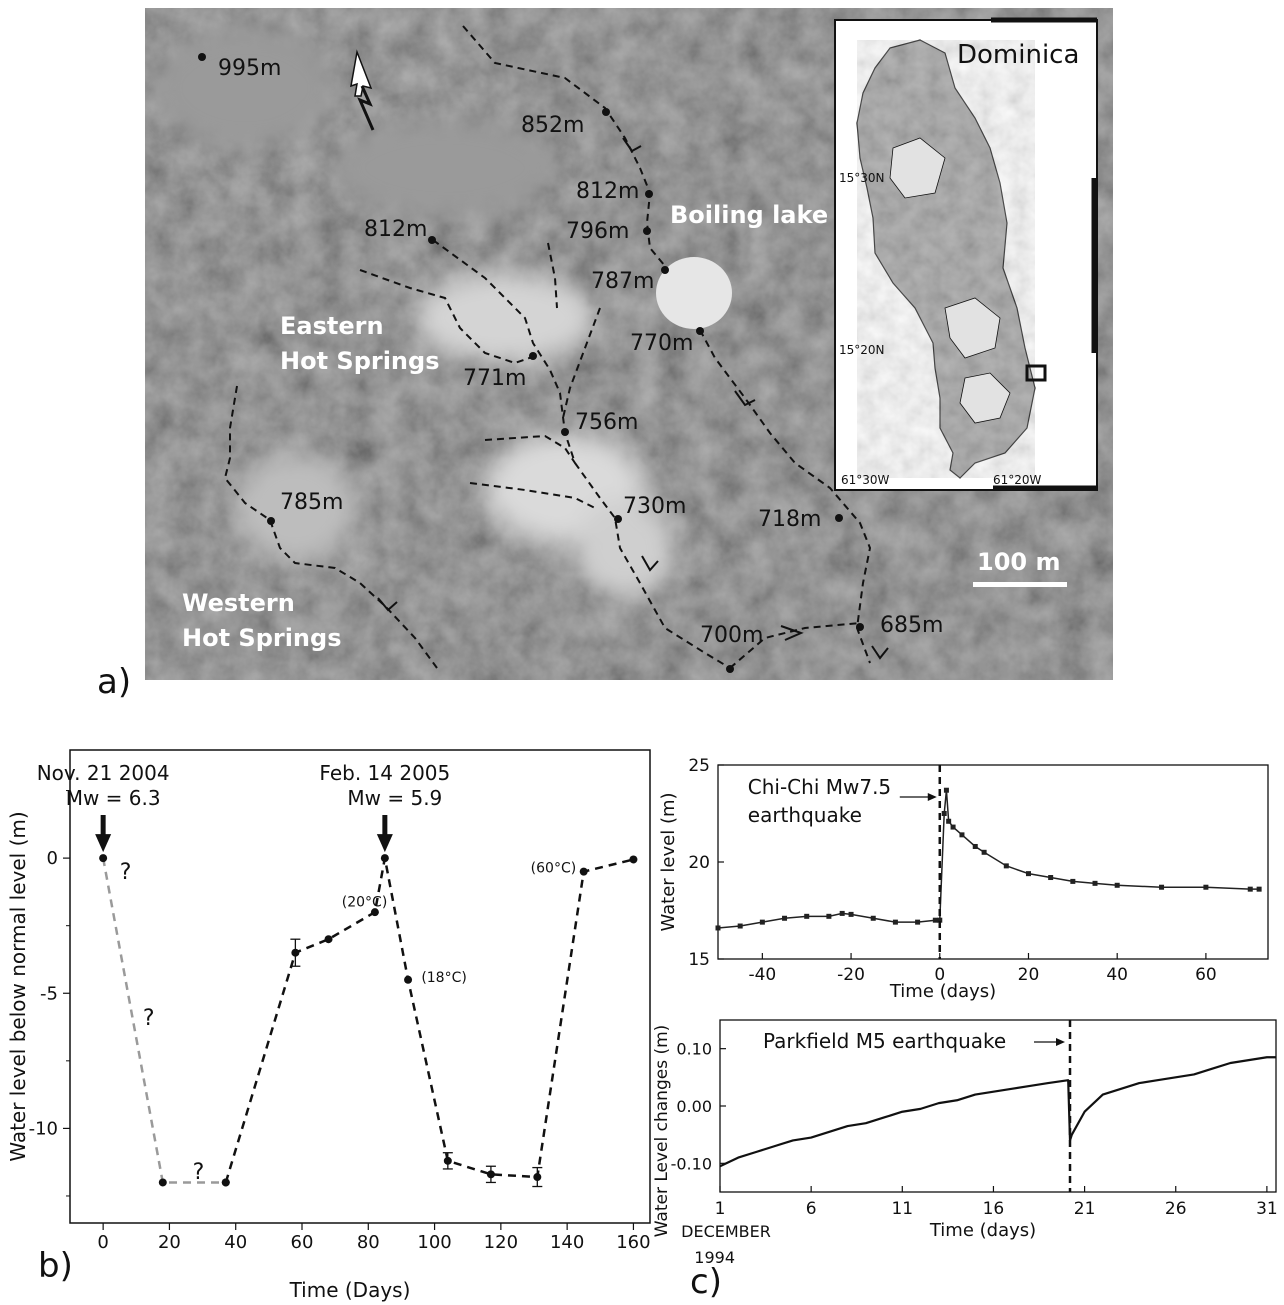 This screenshot has height=1305, width=1284. What do you see at coordinates (668, 861) in the screenshot?
I see `y-axis-label: Water level (m)` at bounding box center [668, 861].